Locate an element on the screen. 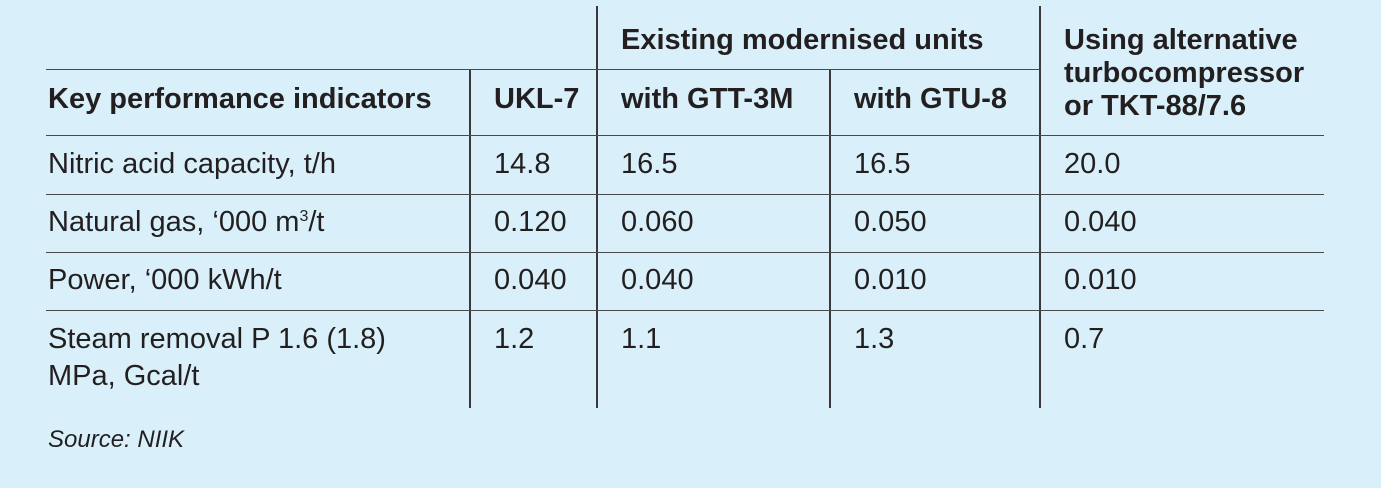  row-label-power: Power, ‘000 kWh/t is located at coordinates (165, 280).